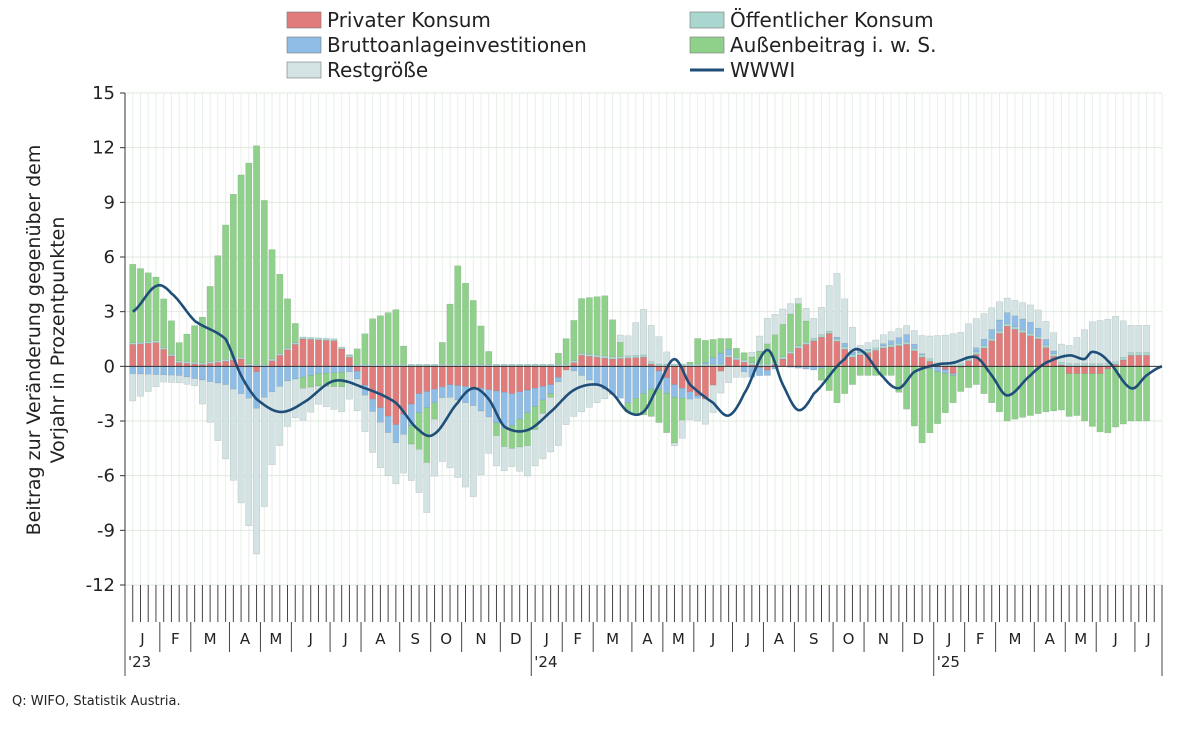  What do you see at coordinates (849, 639) in the screenshot?
I see `x-month-label: O` at bounding box center [849, 639].